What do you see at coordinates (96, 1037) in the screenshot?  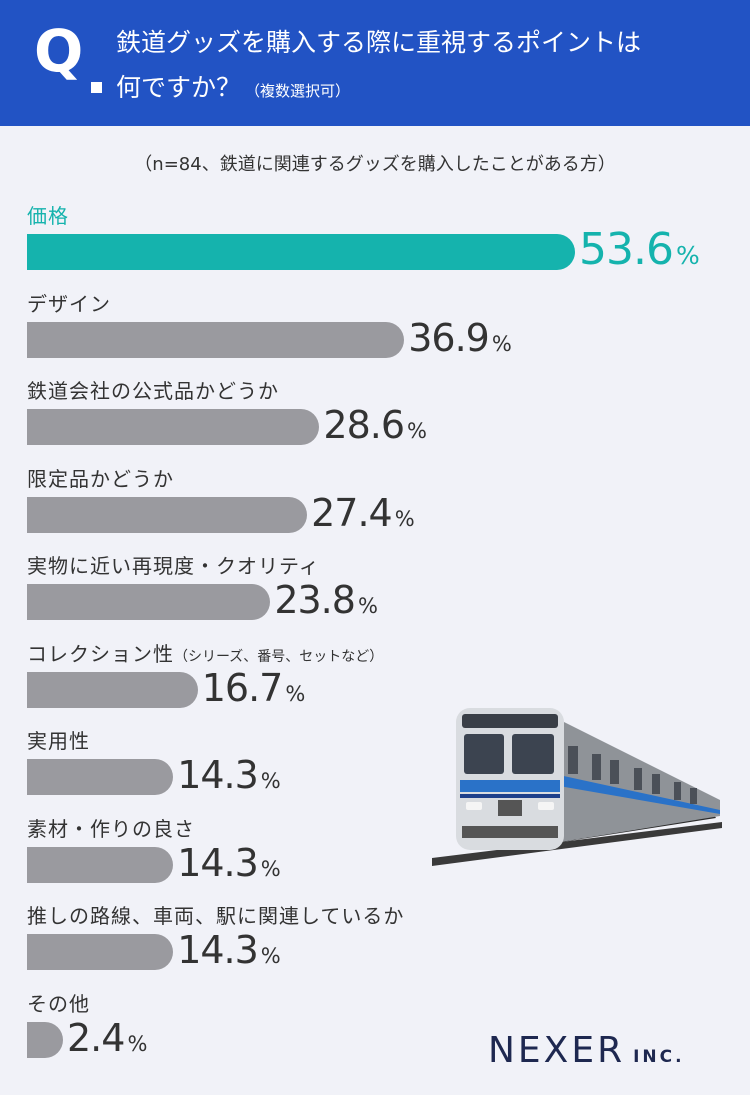 I see `value-number: 2.4` at bounding box center [96, 1037].